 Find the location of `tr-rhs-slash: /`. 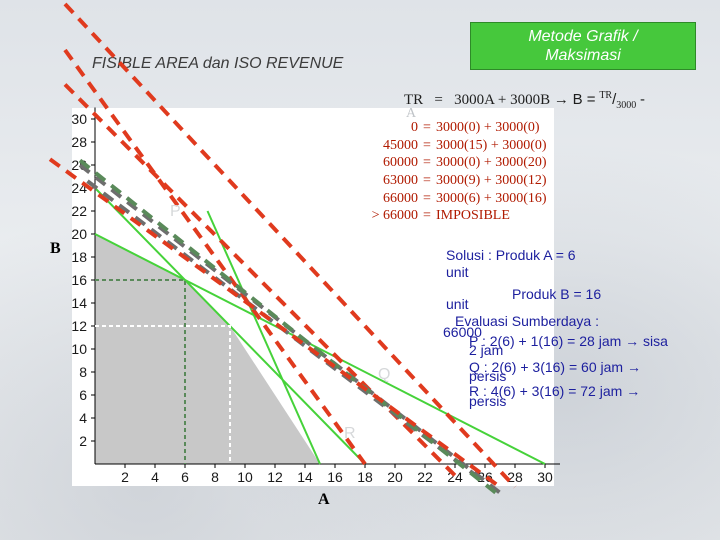

tr-rhs-slash: / is located at coordinates (614, 99).